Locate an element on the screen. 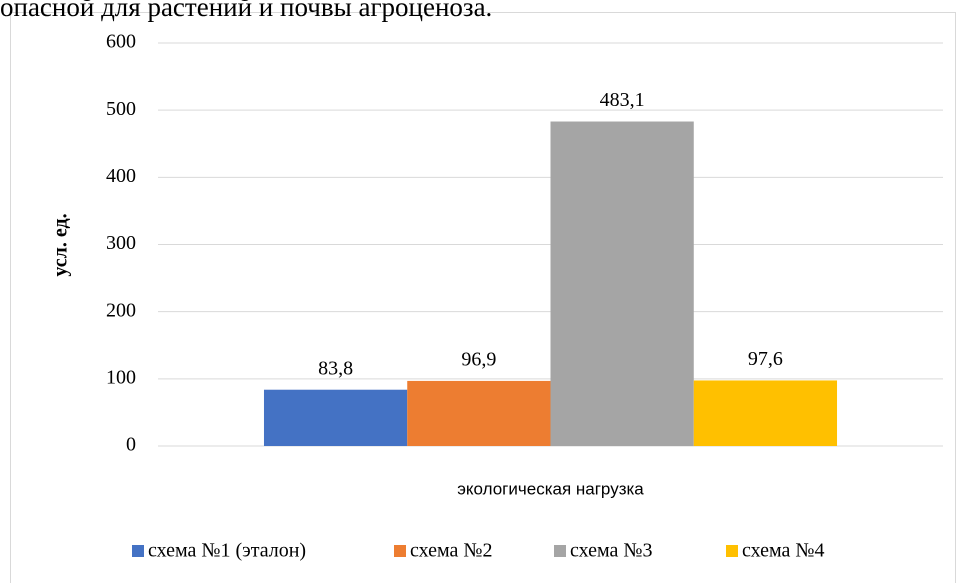 This screenshot has width=960, height=583. y-tick-label: 300 is located at coordinates (121, 243).